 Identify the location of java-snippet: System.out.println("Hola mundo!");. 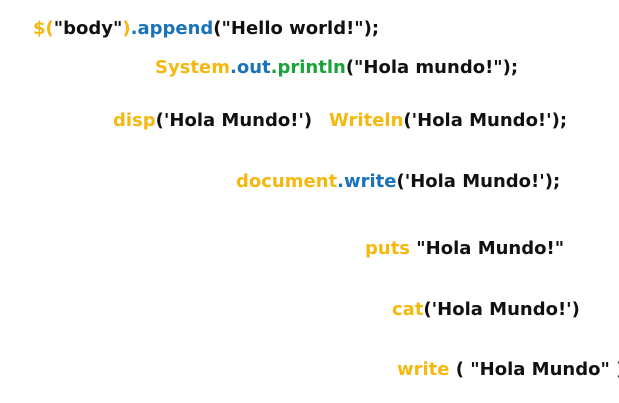
(336, 68).